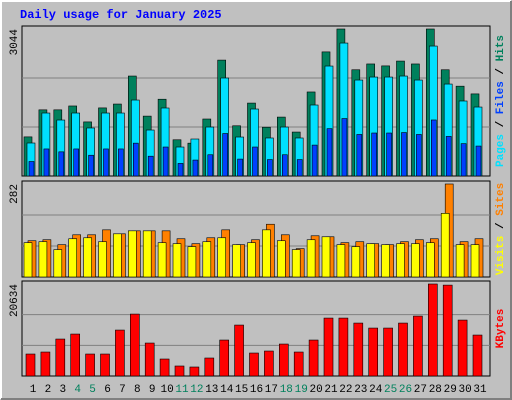  I want to click on legend: KBytes, so click(501, 329).